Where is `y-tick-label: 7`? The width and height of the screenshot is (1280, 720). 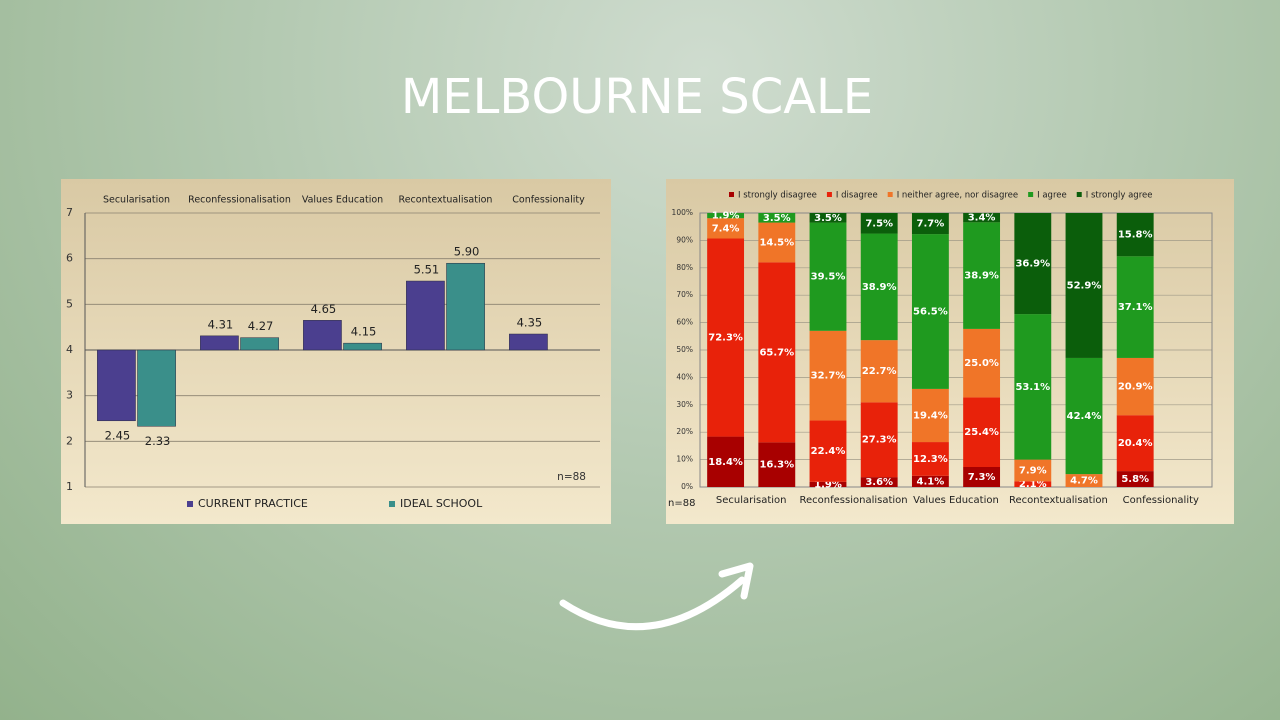 y-tick-label: 7 is located at coordinates (69, 212).